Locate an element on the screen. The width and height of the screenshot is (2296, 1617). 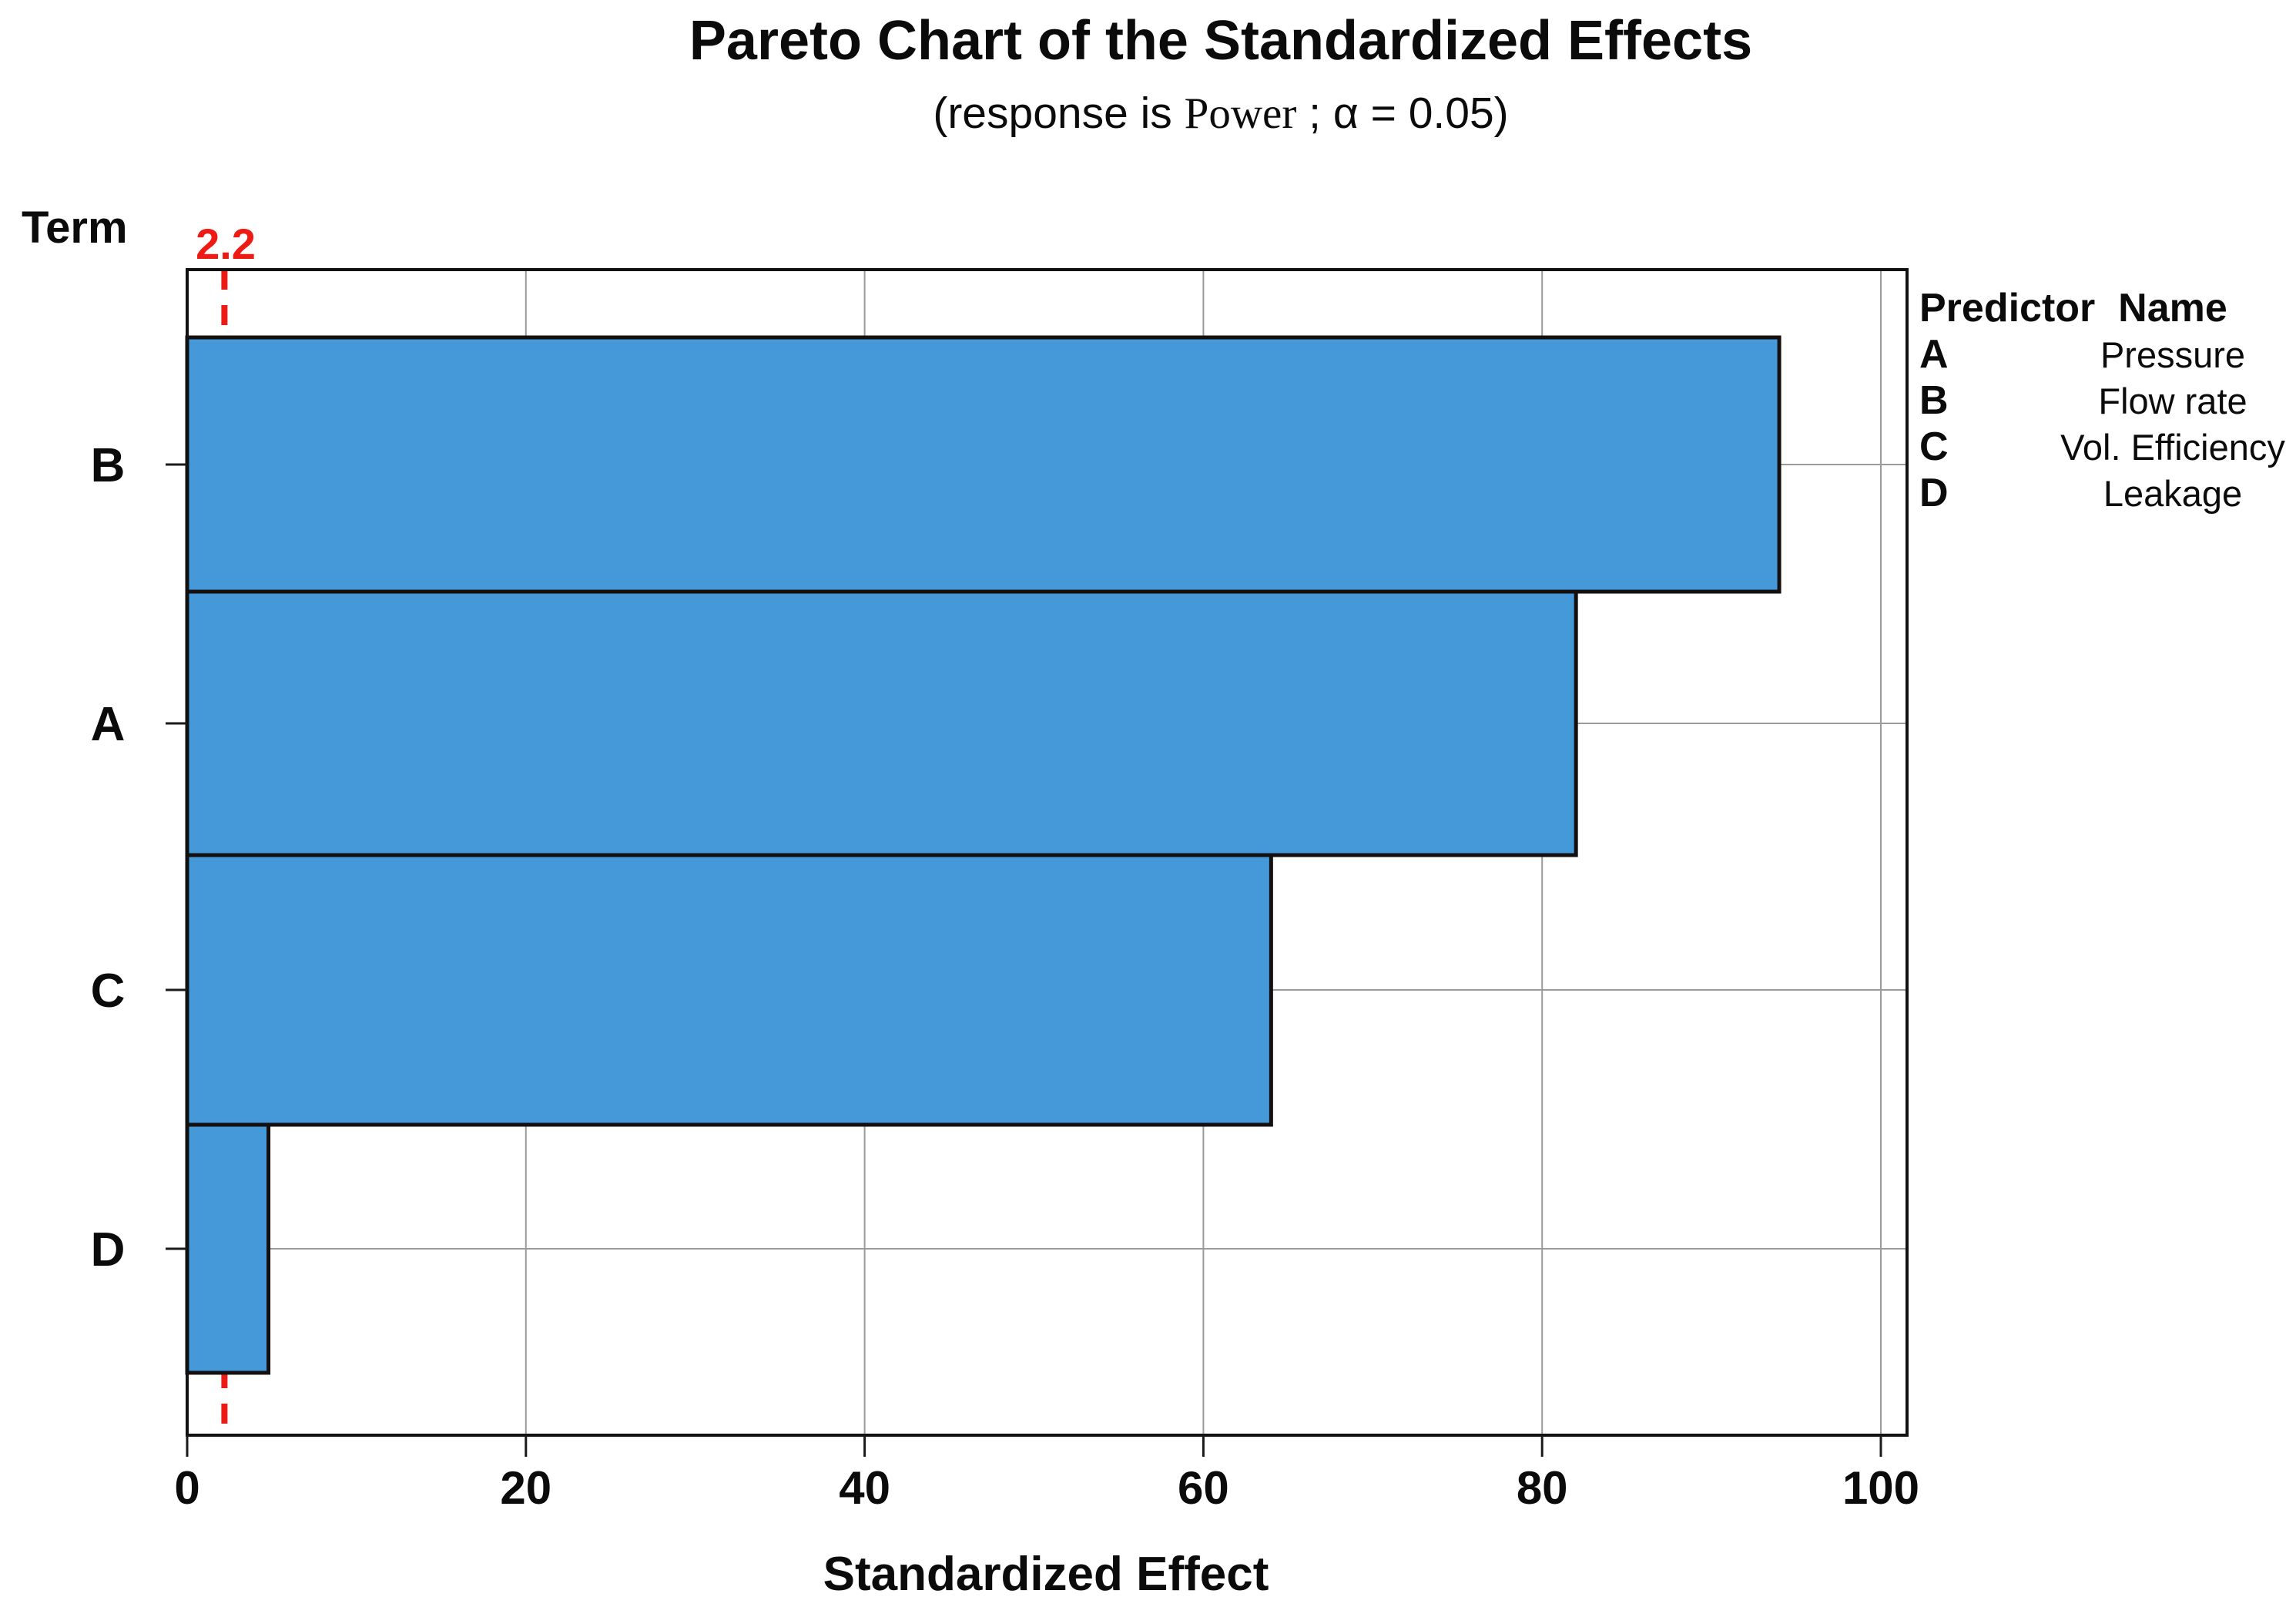
legend-row: D Leakage is located at coordinates (2106, 493).